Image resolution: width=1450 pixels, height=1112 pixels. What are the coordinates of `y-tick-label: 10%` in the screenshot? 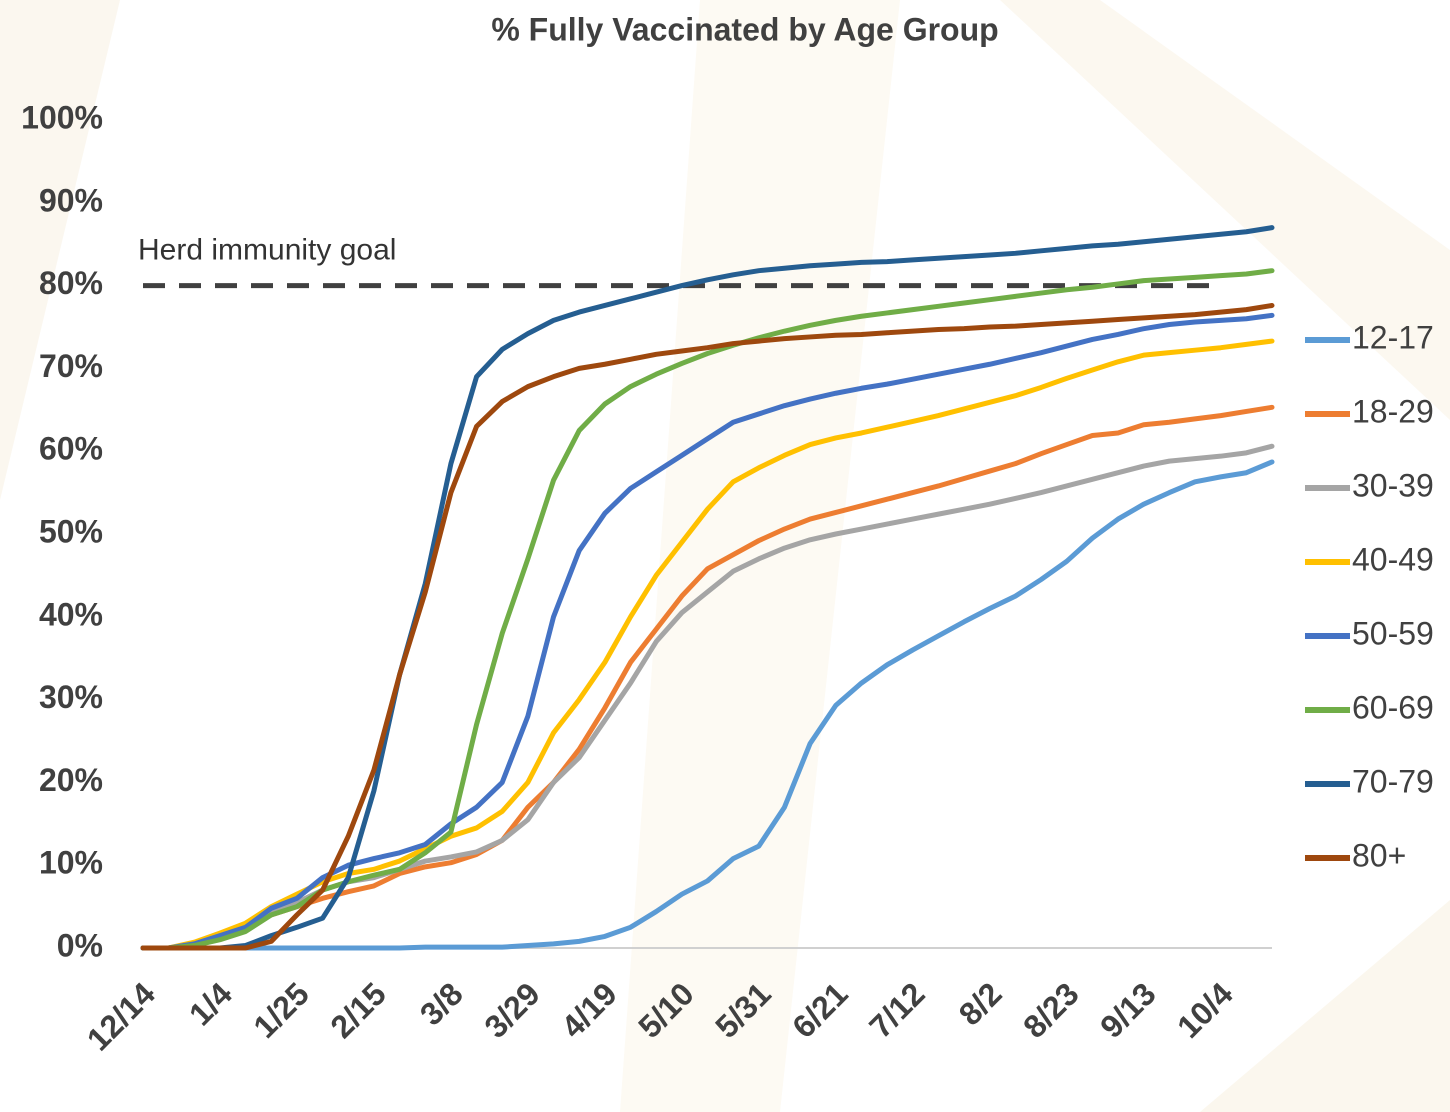 It's located at (71, 863).